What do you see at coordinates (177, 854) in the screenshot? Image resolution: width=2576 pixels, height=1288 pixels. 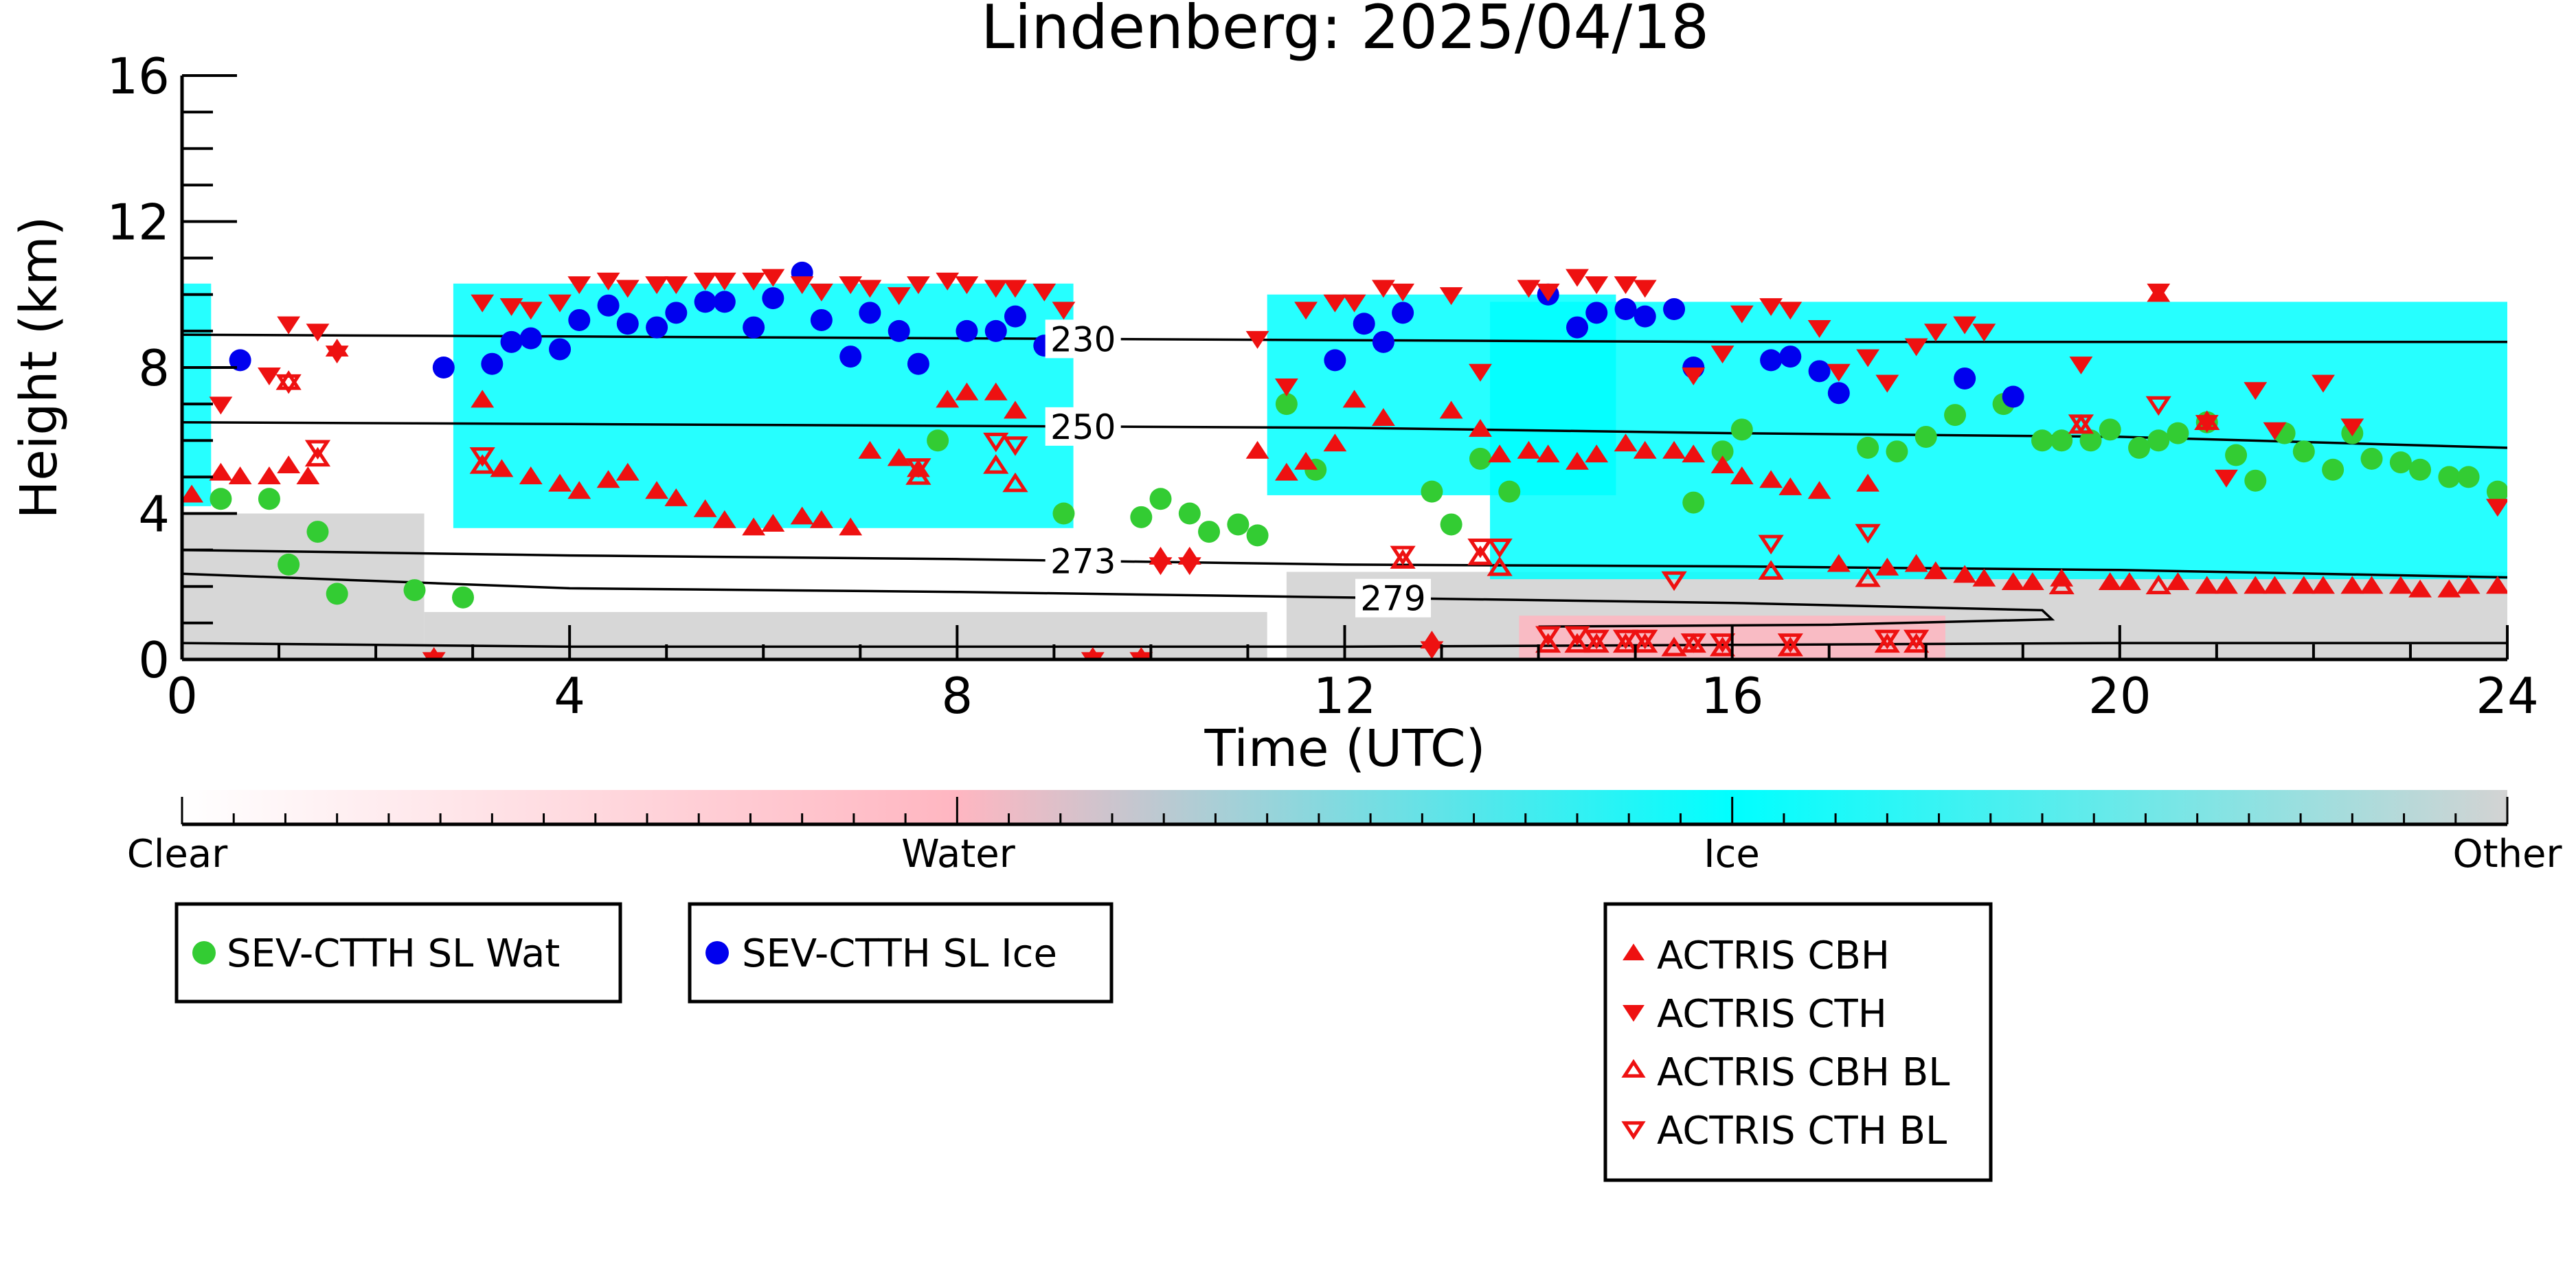 I see `colorbar-label-clear: Clear` at bounding box center [177, 854].